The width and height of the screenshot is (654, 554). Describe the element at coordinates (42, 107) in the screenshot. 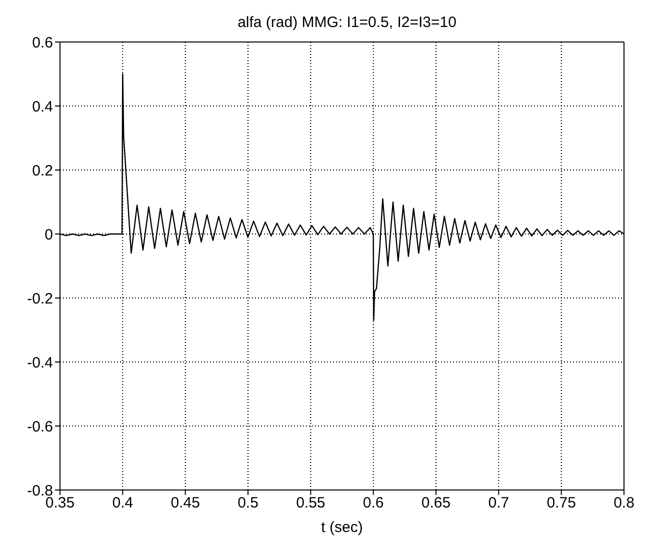

I see `y-tick-label: 0.4` at that location.